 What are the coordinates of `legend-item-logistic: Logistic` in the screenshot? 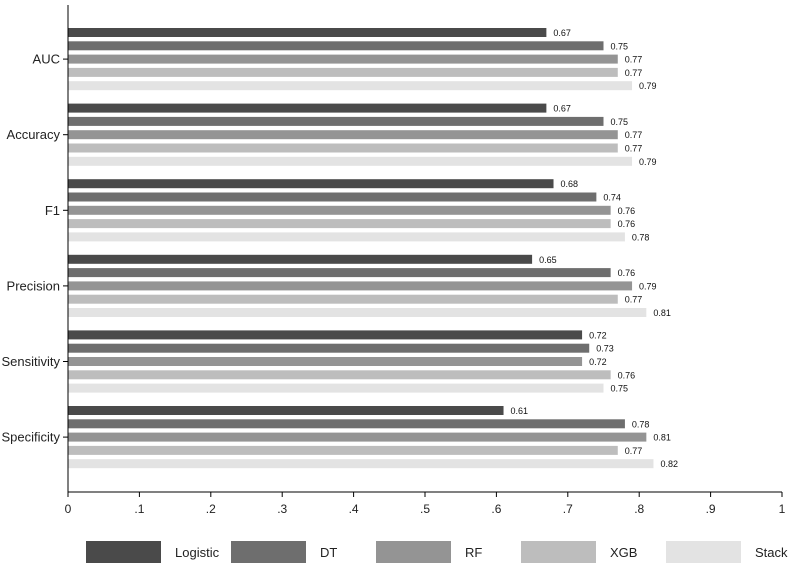 It's located at (153, 552).